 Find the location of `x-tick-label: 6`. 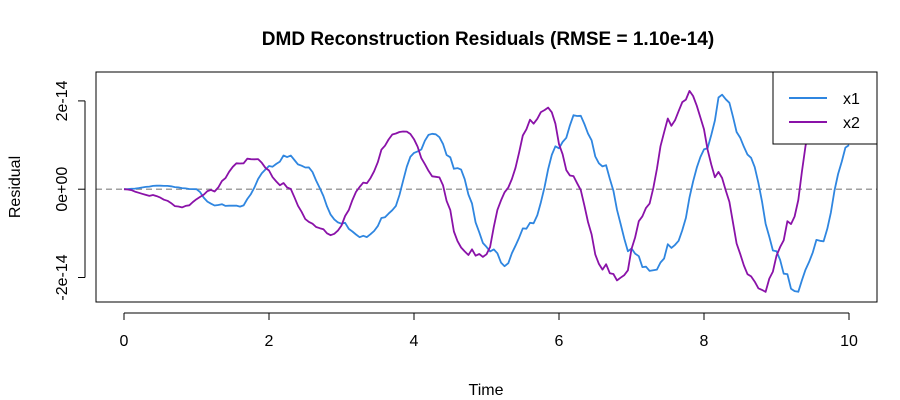

x-tick-label: 6 is located at coordinates (559, 341).